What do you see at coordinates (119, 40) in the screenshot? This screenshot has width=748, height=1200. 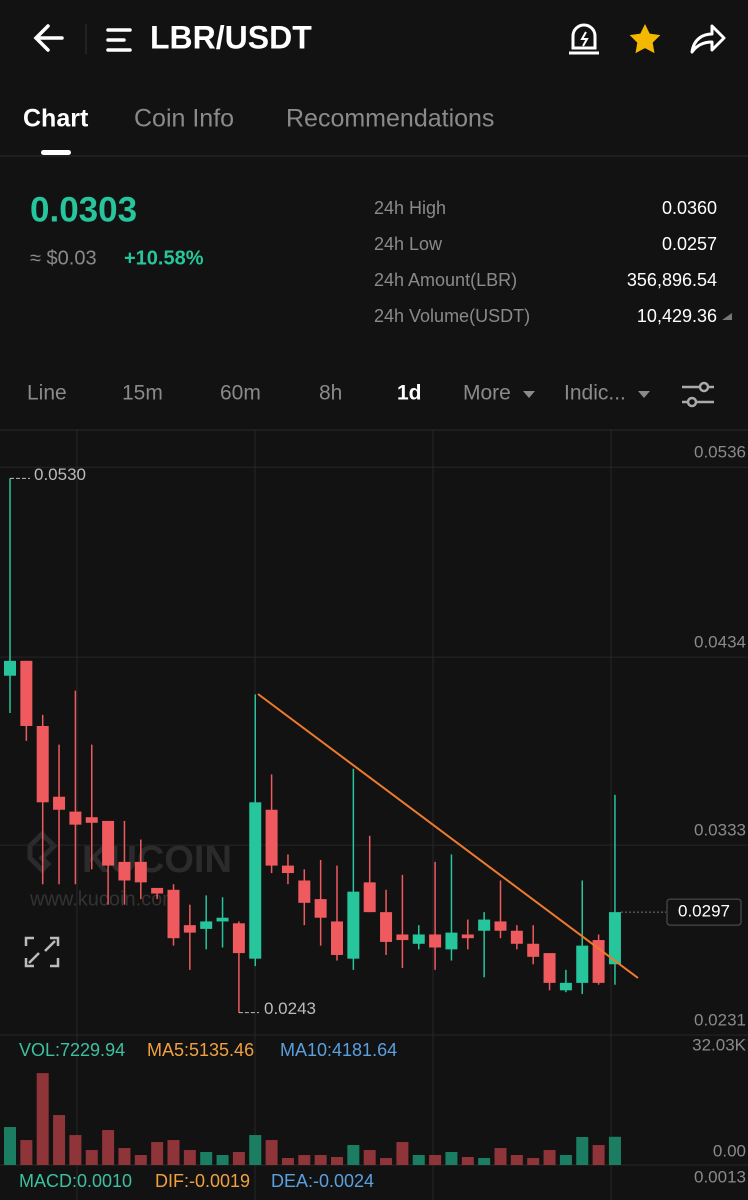 I see `menu-icon` at bounding box center [119, 40].